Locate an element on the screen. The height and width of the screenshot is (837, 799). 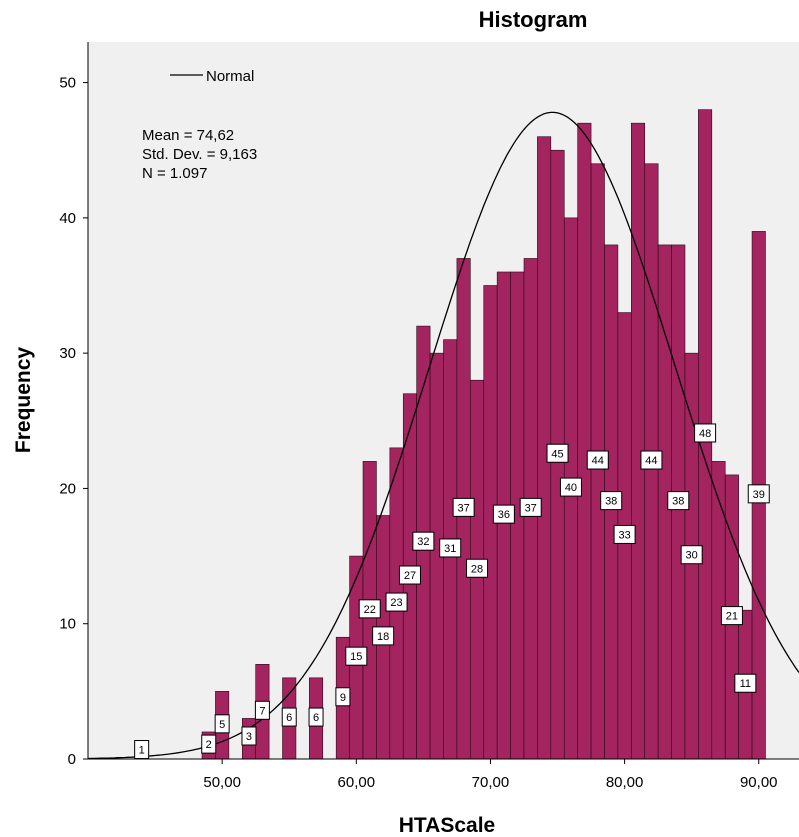
x-tick-label: 80,00 is located at coordinates (625, 782).